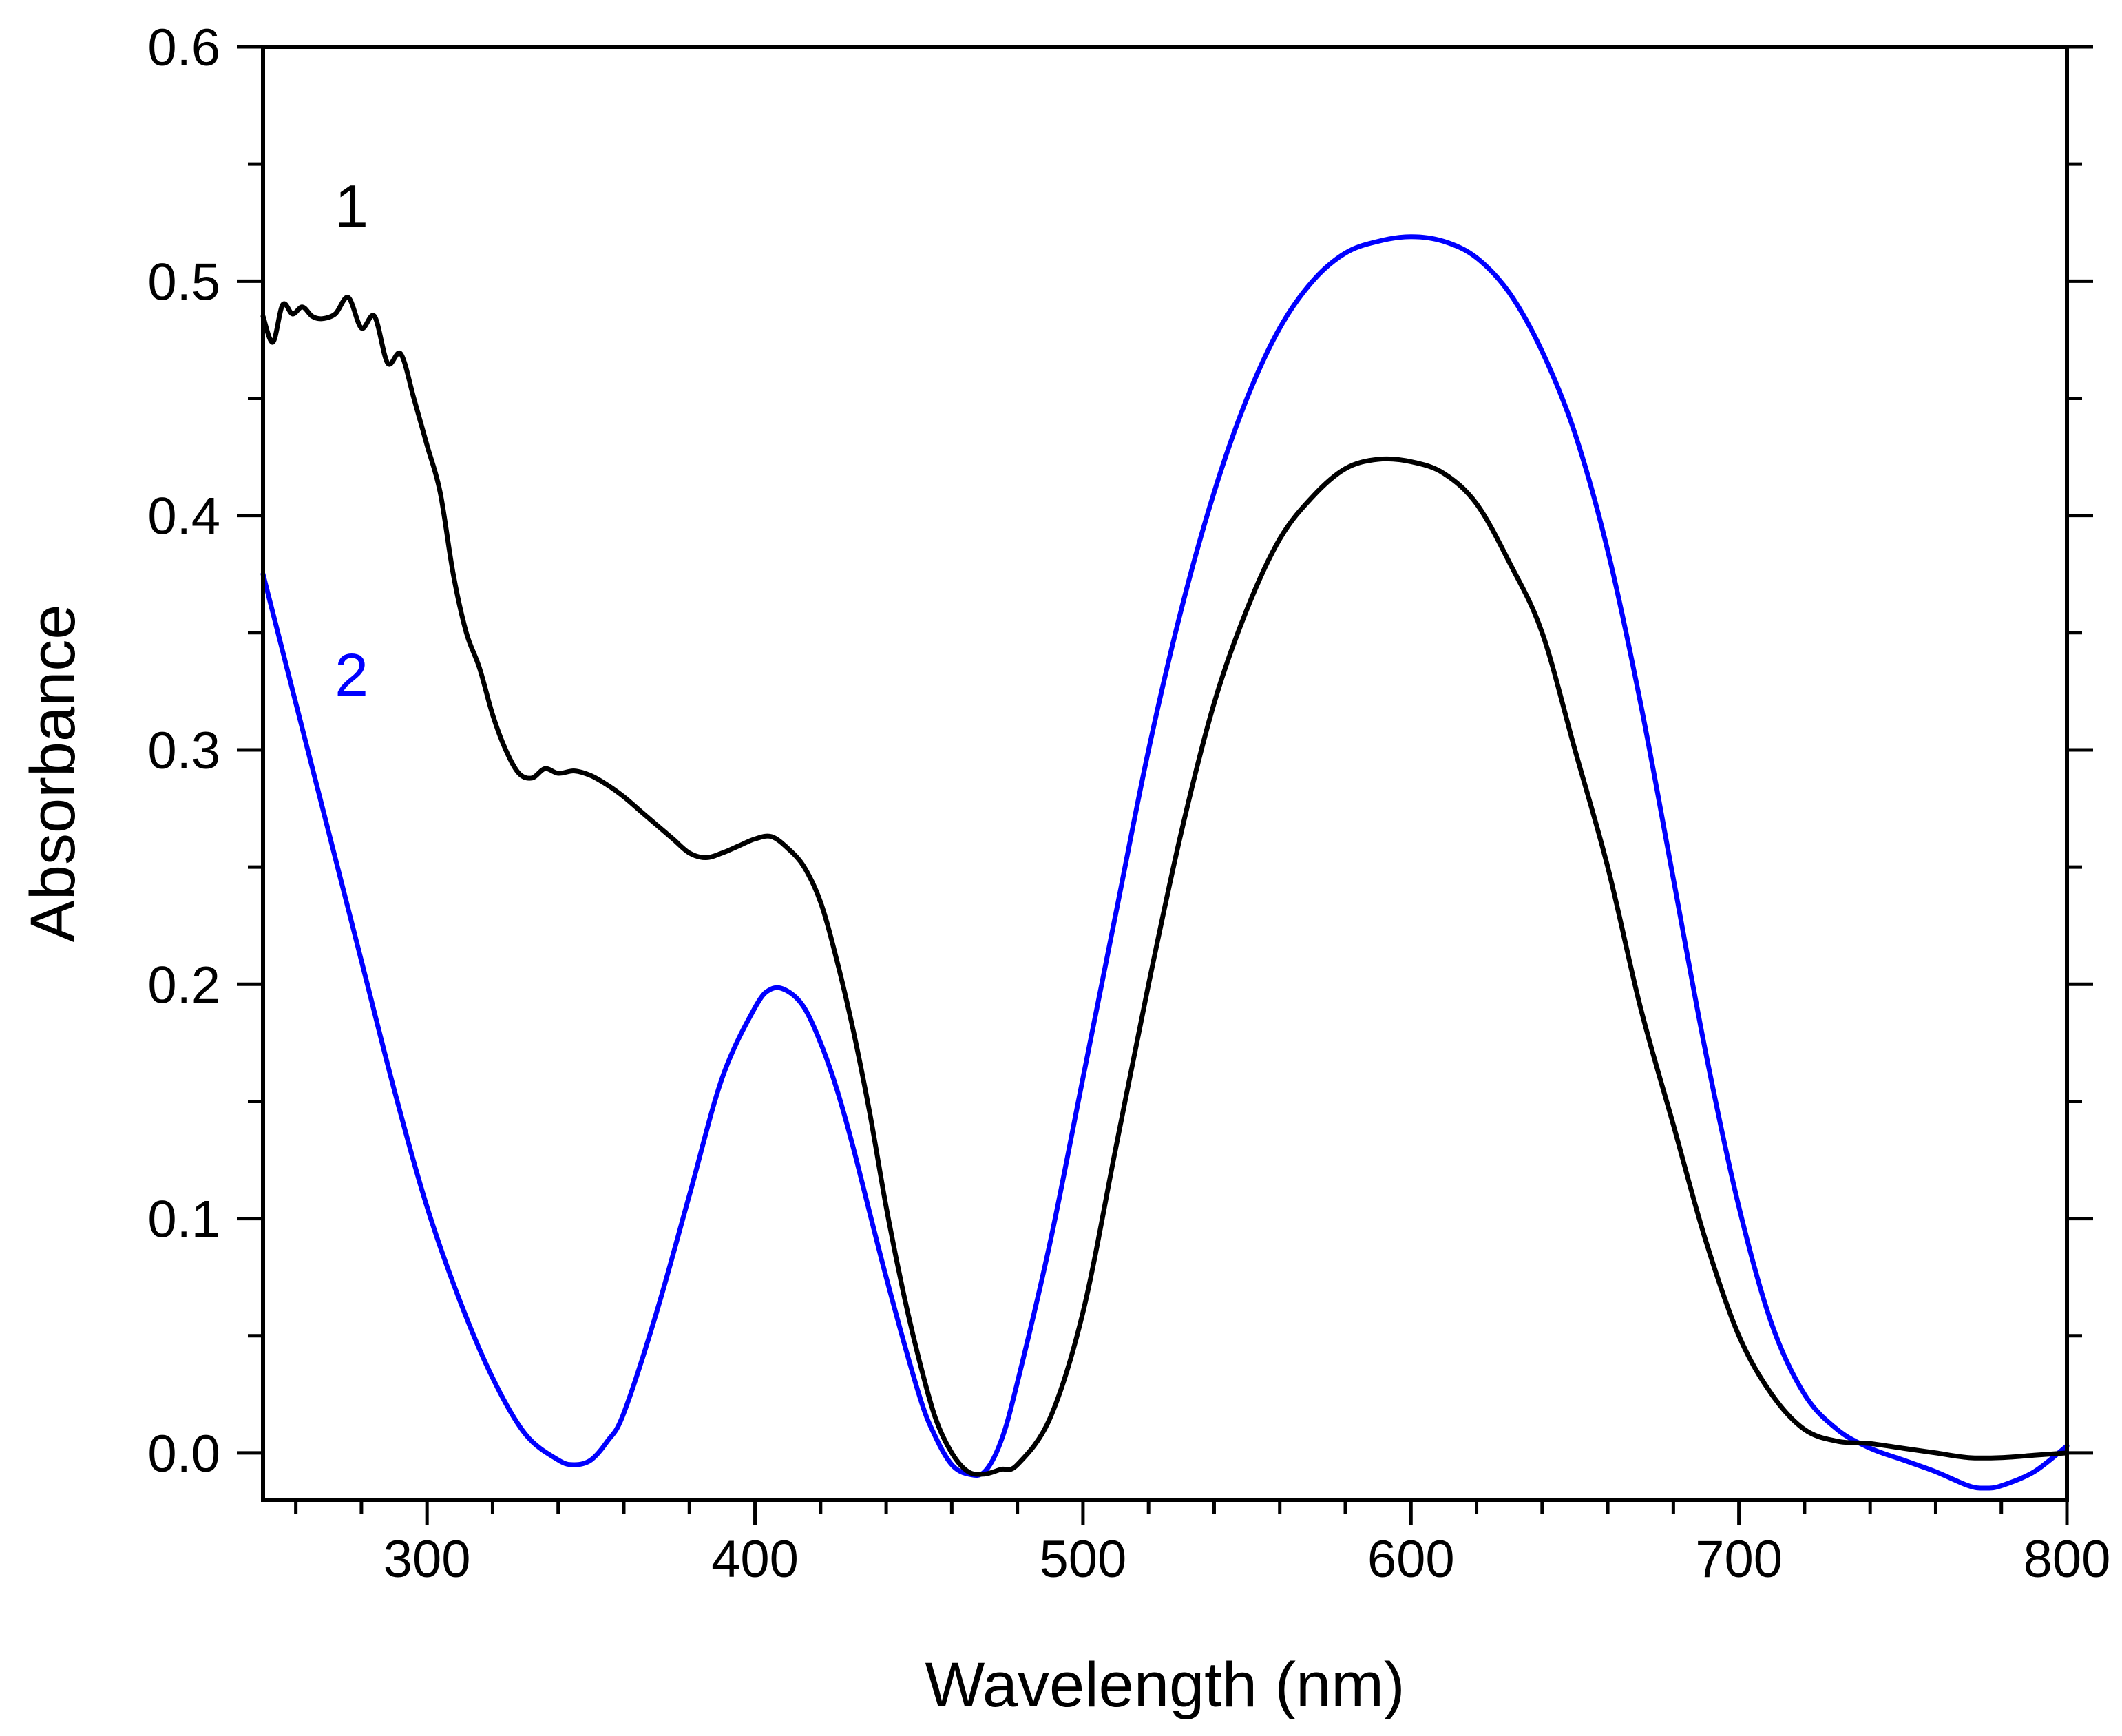  I want to click on y-tick-label: 0.4, so click(183, 517).